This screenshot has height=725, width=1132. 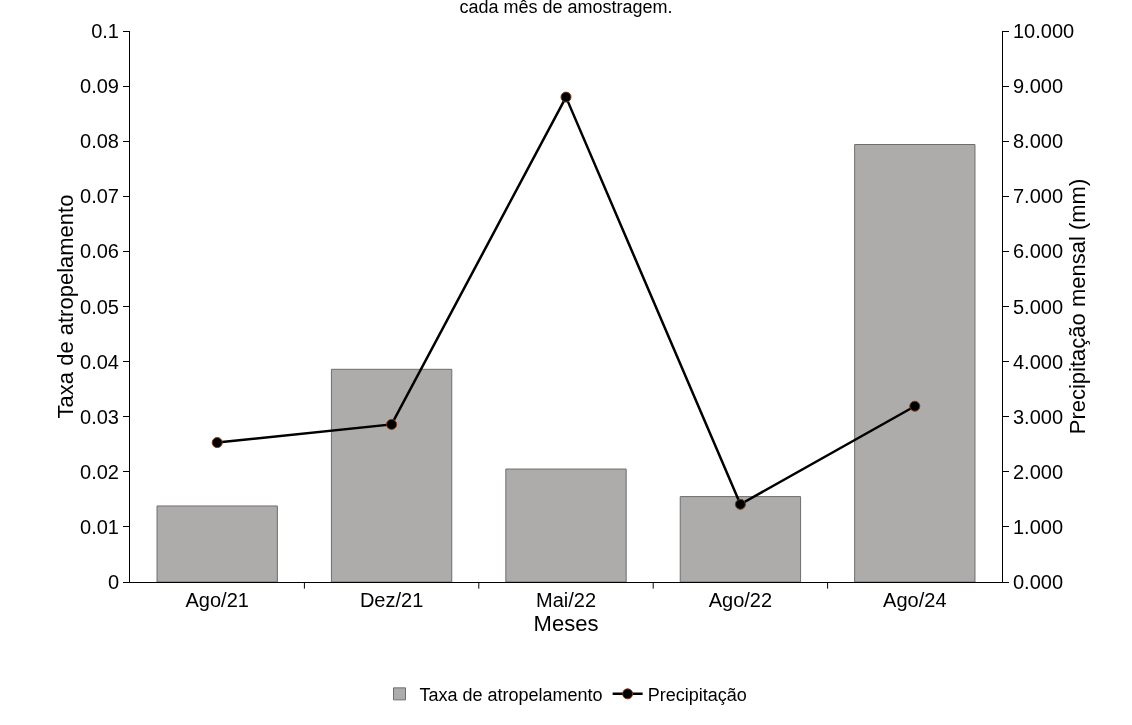 What do you see at coordinates (66, 306) in the screenshot?
I see `y-axis-title: Taxa de atropelamento` at bounding box center [66, 306].